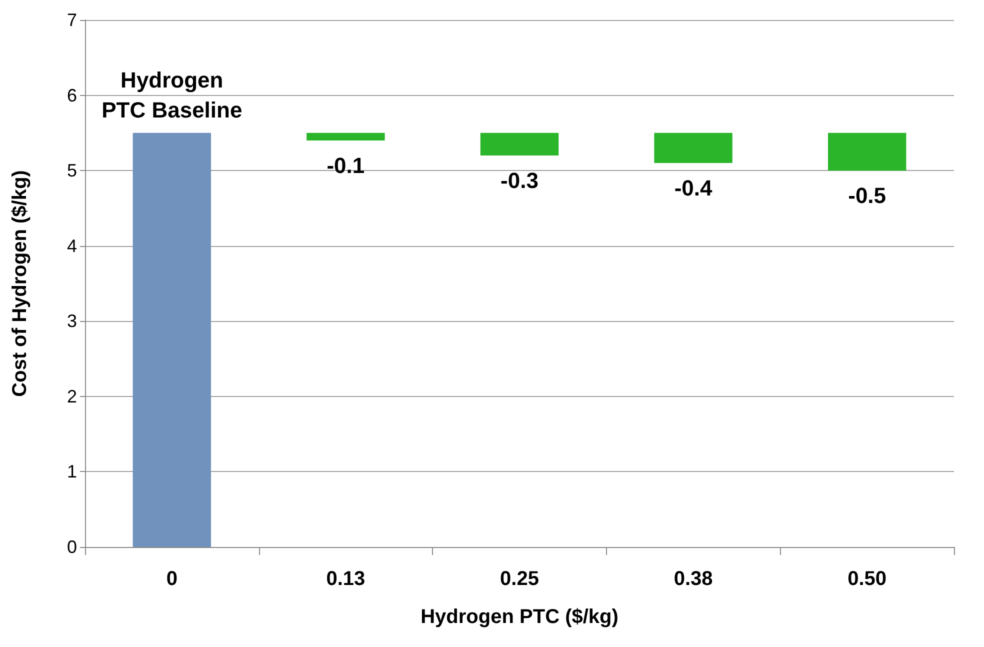 Image resolution: width=984 pixels, height=647 pixels. Describe the element at coordinates (867, 579) in the screenshot. I see `x-tick-label: 0.50` at that location.